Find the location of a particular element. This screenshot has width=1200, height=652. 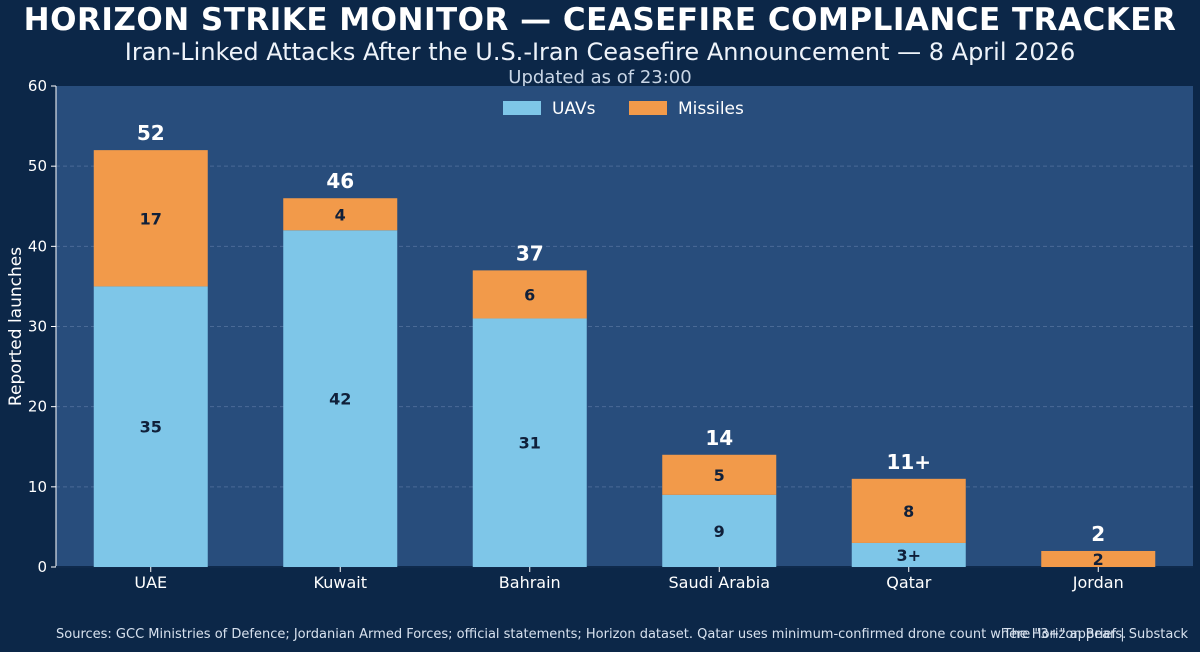

y-tick-label: 60 is located at coordinates (37, 86).